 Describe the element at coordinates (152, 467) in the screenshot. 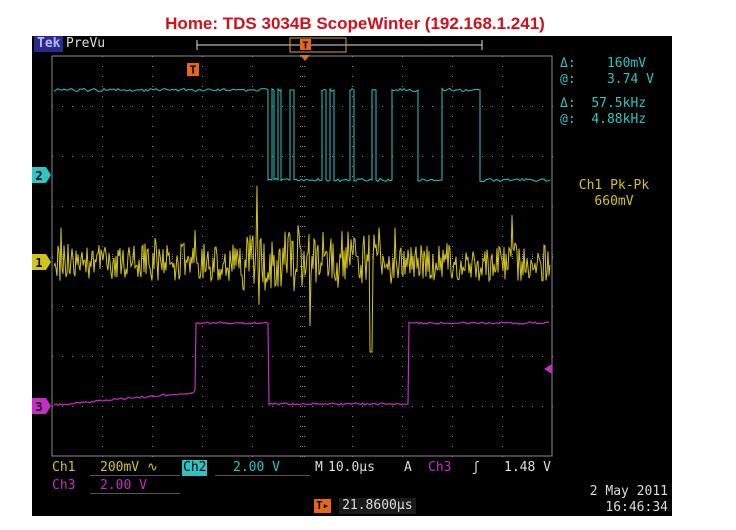

I see `ac-coupling-icon: ∿` at that location.